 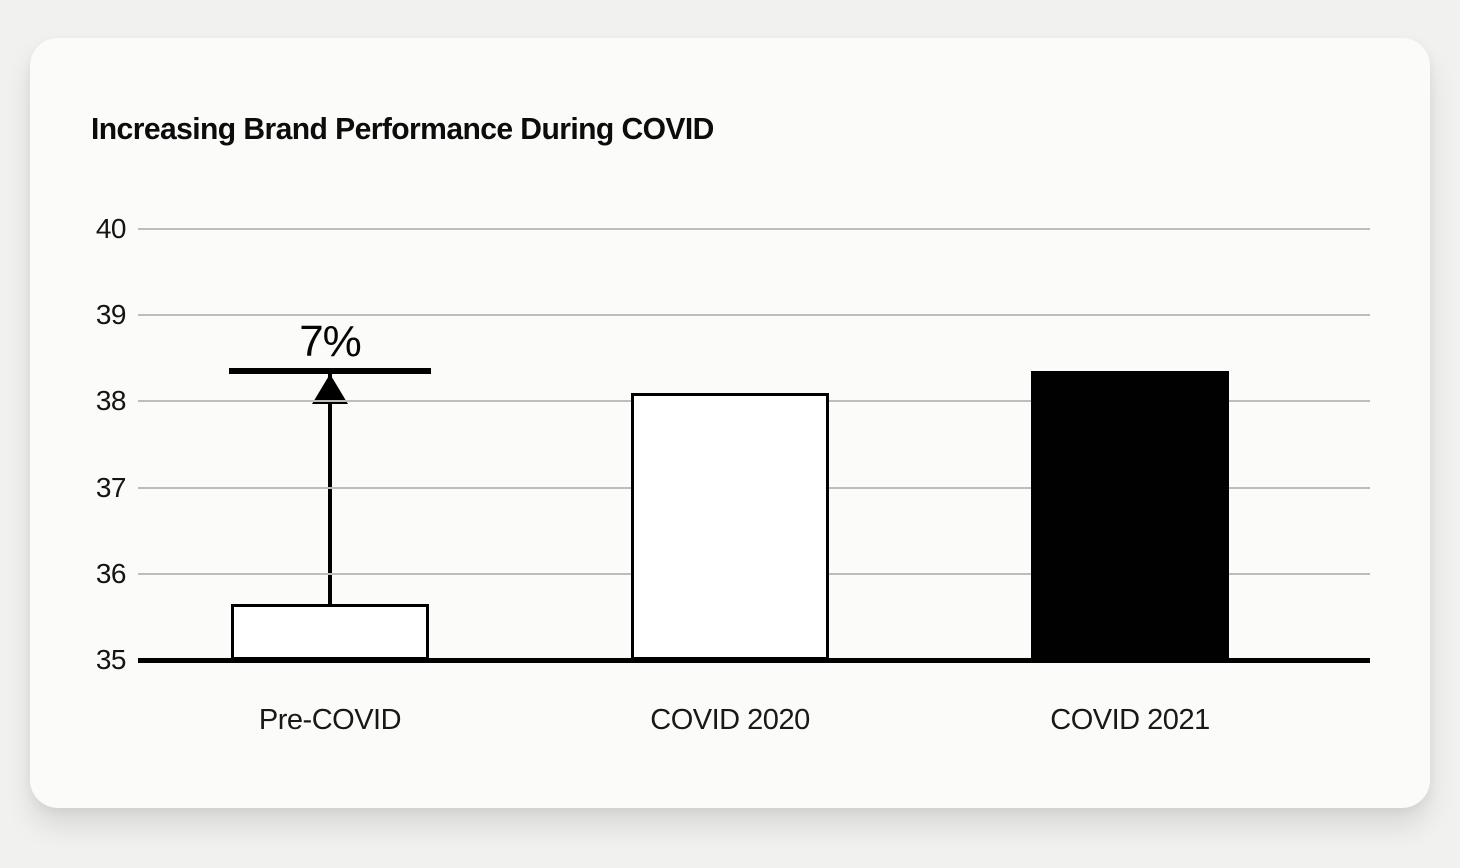 What do you see at coordinates (111, 659) in the screenshot?
I see `y-tick-label: 35` at bounding box center [111, 659].